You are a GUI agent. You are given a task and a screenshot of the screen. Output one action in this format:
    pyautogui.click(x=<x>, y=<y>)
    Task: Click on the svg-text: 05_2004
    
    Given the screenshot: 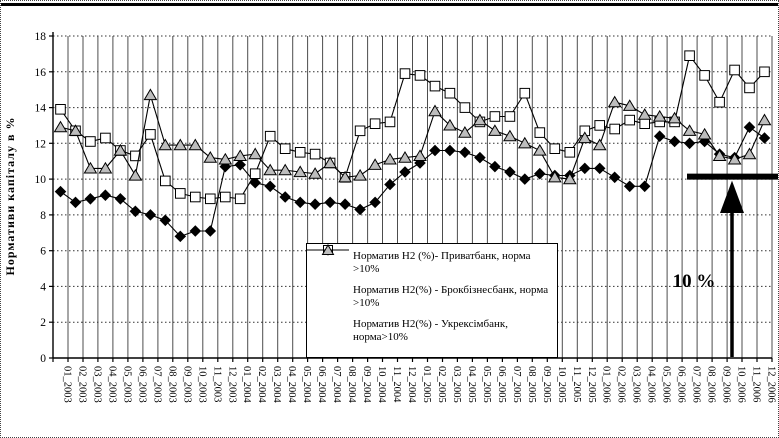 What is the action you would take?
    pyautogui.click(x=306, y=385)
    